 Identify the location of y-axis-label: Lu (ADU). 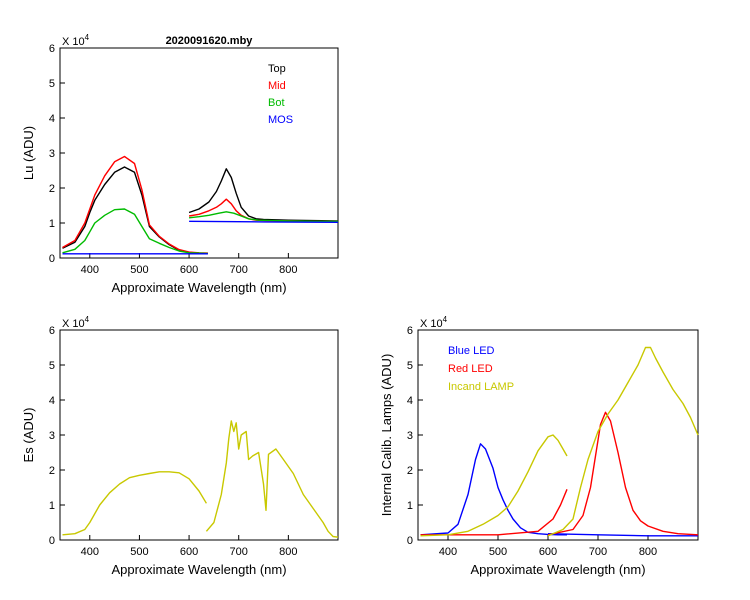
(28, 153).